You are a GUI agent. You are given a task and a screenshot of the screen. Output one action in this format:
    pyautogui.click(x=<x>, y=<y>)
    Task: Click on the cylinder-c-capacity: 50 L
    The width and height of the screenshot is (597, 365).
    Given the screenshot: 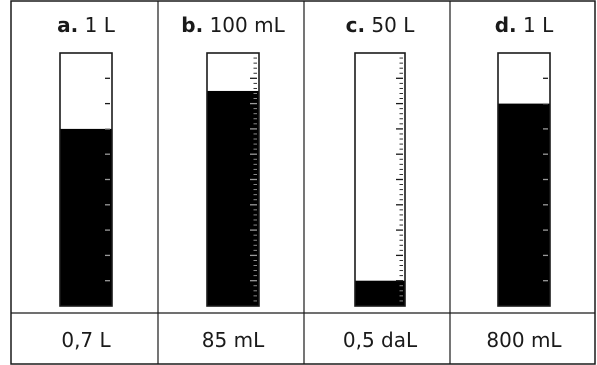 What is the action you would take?
    pyautogui.click(x=393, y=25)
    